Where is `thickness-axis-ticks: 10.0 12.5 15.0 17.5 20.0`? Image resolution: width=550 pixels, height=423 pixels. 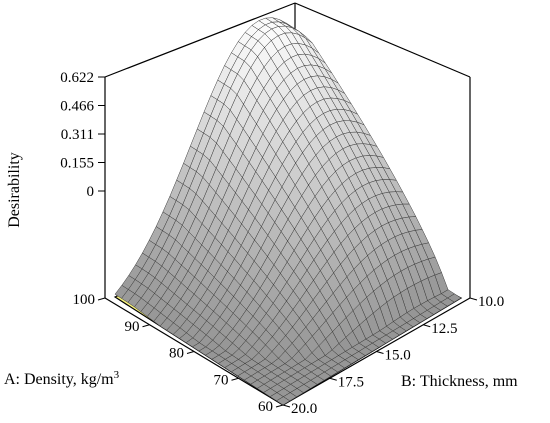
thickness-axis-ticks: 10.0 12.5 15.0 17.5 20.0 is located at coordinates (393, 355).